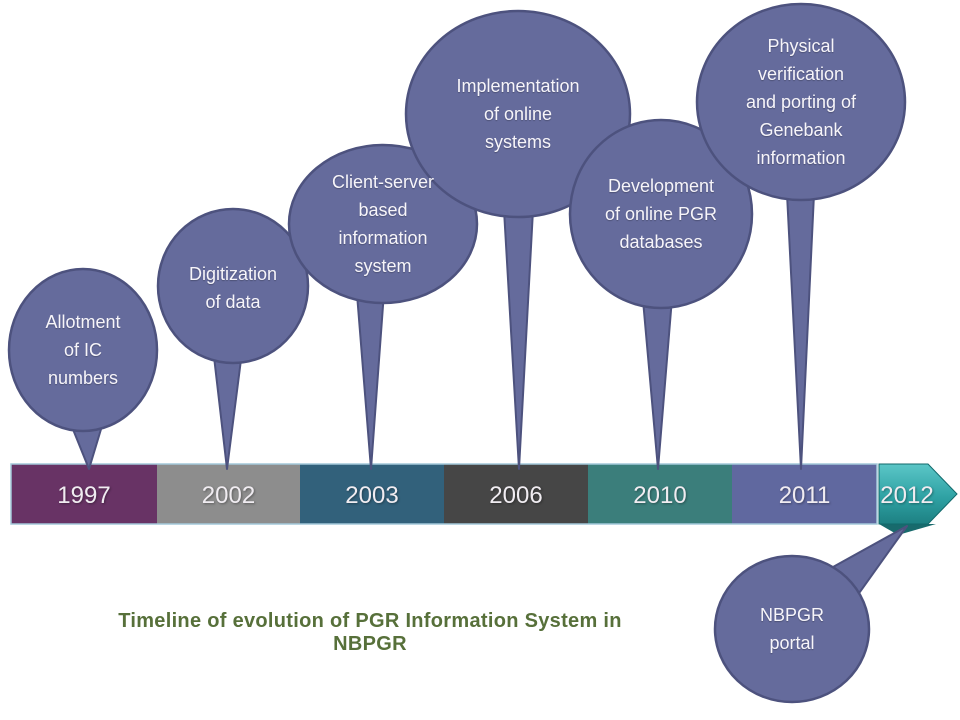 The width and height of the screenshot is (960, 720). What do you see at coordinates (657, 383) in the screenshot?
I see `balloon-2010-tail` at bounding box center [657, 383].